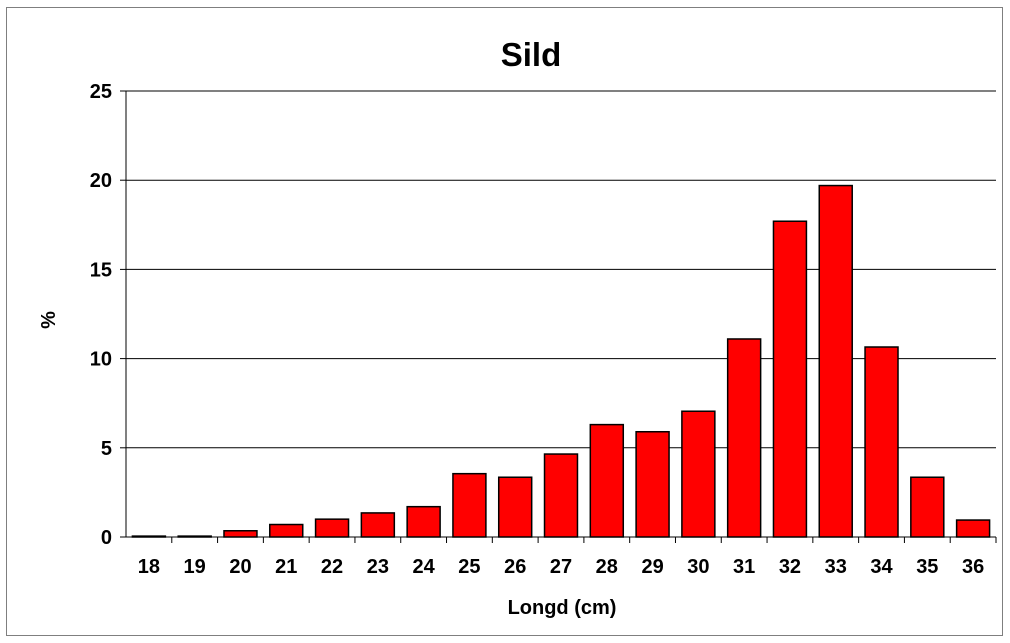 The image size is (1010, 643). I want to click on y-tick-label: 5, so click(106, 449).